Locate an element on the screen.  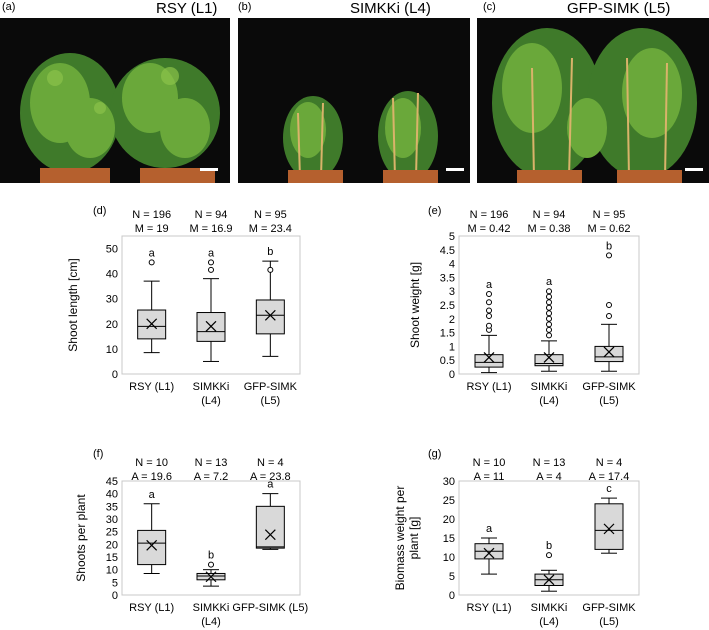
group-stat-label: M = 0.42 is located at coordinates (488, 229).